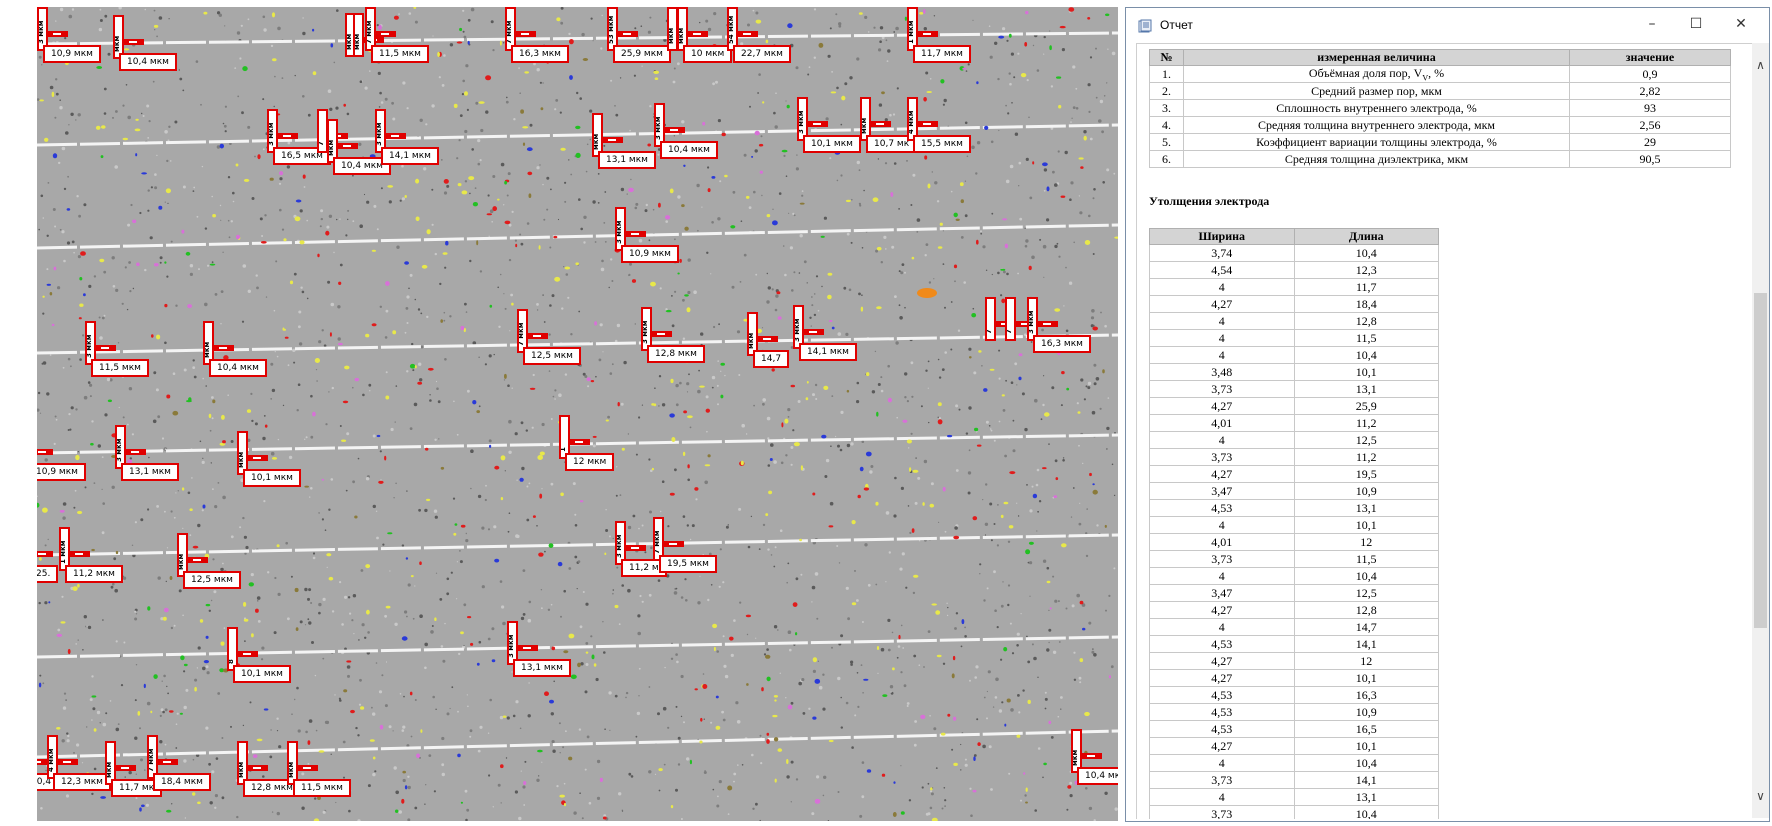 This screenshot has height=826, width=1772. I want to click on table-row: 3. Сплошность внутреннего электрода, % 93, so click(1440, 108).